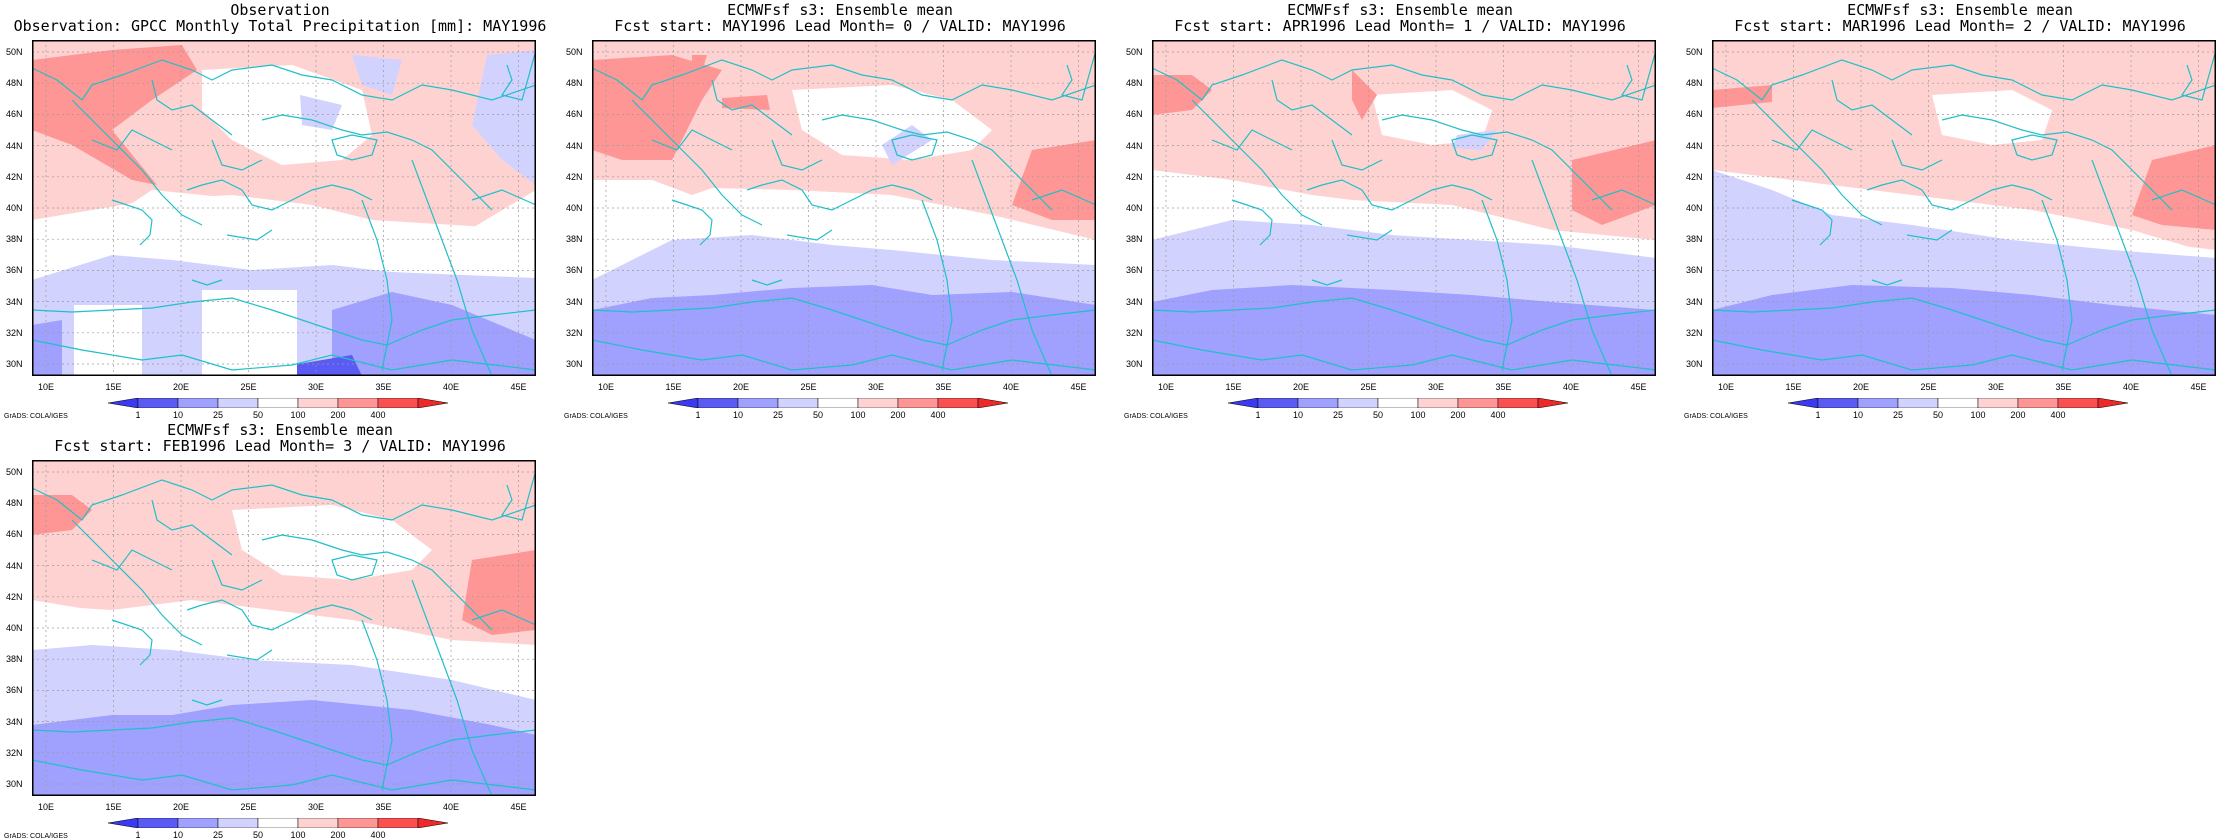 This screenshot has height=840, width=2240. What do you see at coordinates (518, 807) in the screenshot?
I see `lon-tick-label: 45E` at bounding box center [518, 807].